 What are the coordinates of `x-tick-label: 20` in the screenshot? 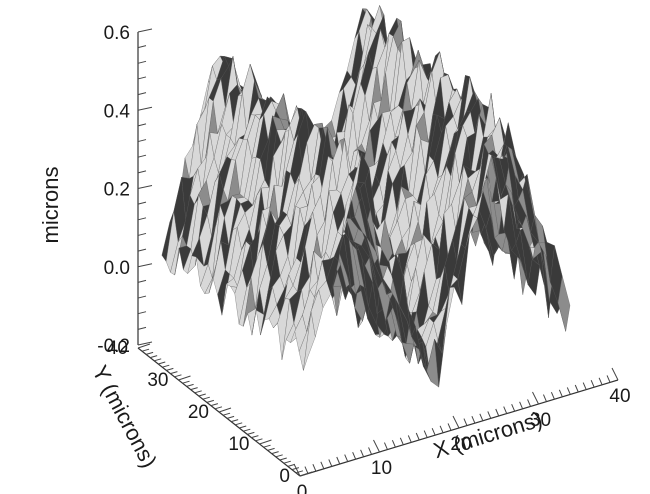 It's located at (460, 444).